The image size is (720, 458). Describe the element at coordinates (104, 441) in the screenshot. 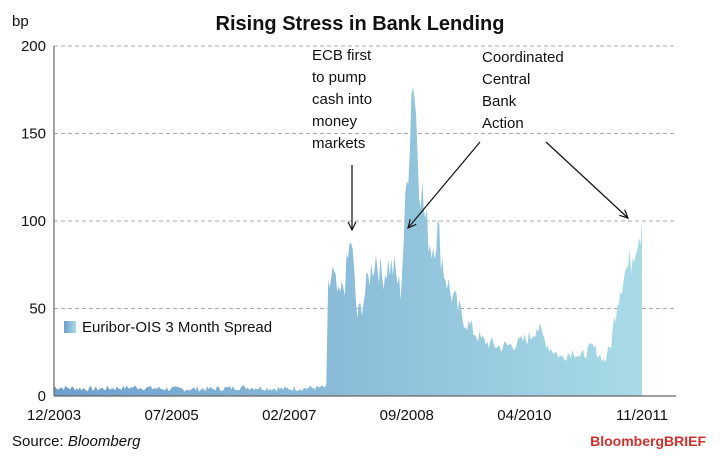

I see `source-name: Bloomberg` at that location.